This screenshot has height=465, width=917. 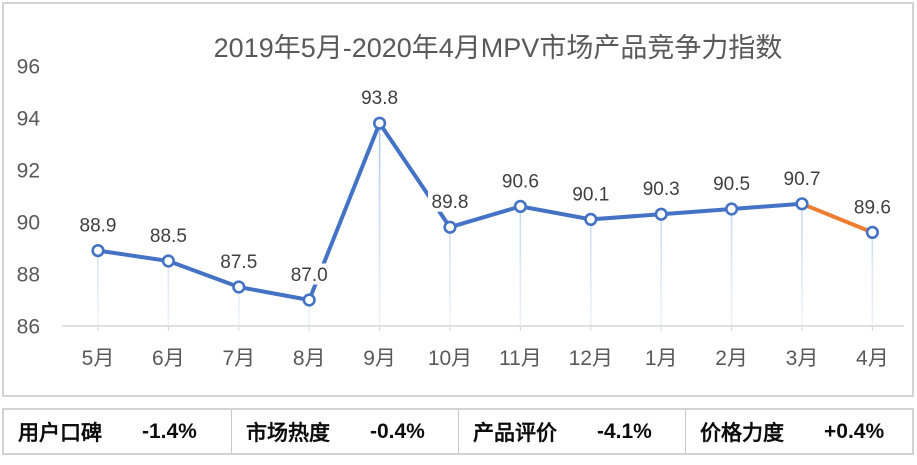 What do you see at coordinates (872, 358) in the screenshot?
I see `x-tick-label: 4月` at bounding box center [872, 358].